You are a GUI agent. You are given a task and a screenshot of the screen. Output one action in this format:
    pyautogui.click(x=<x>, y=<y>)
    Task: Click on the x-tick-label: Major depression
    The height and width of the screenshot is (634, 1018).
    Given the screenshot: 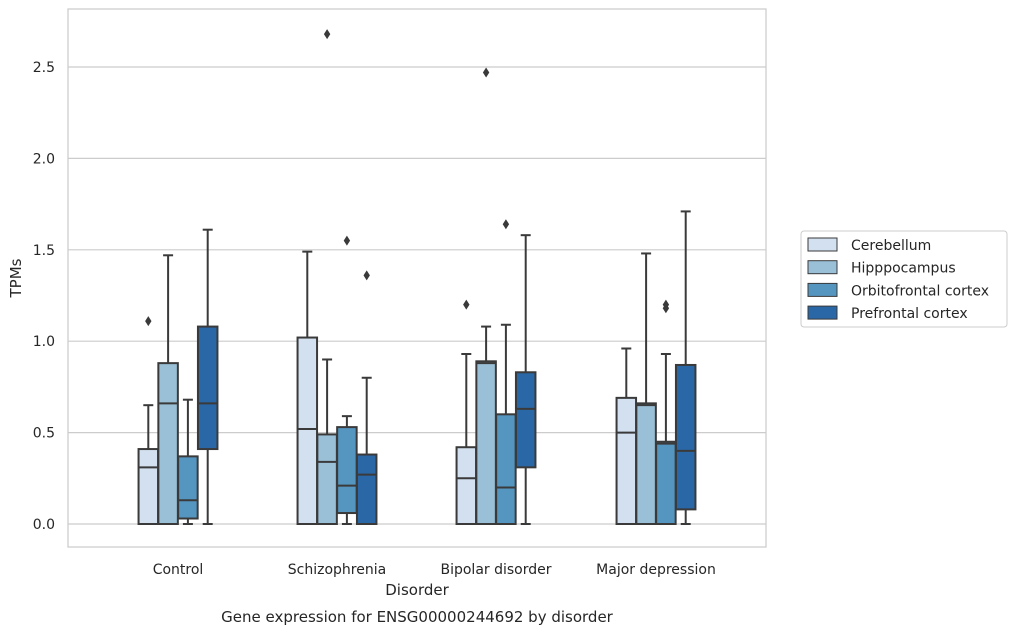 What is the action you would take?
    pyautogui.click(x=656, y=570)
    